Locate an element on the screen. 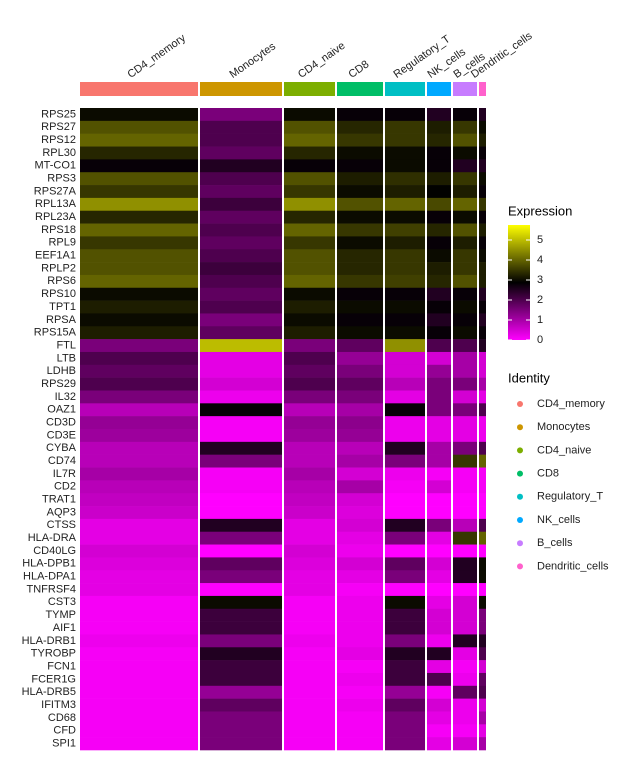 The image size is (639, 784). row-label: TRAT1 is located at coordinates (59, 500).